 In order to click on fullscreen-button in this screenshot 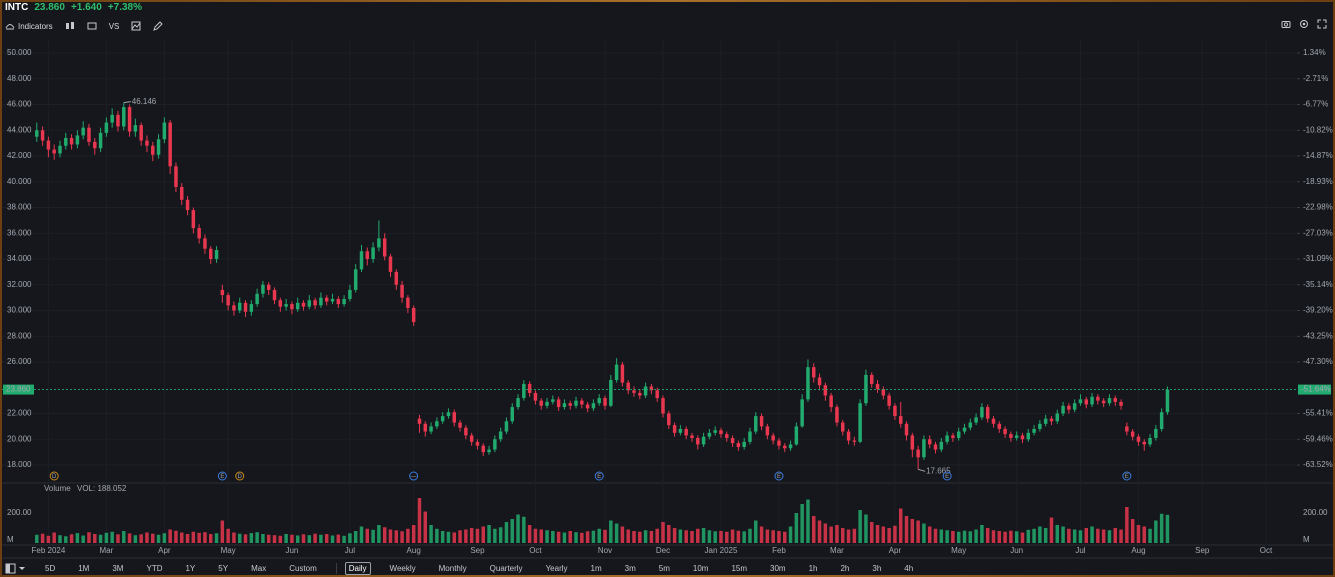, I will do `click(1322, 24)`.